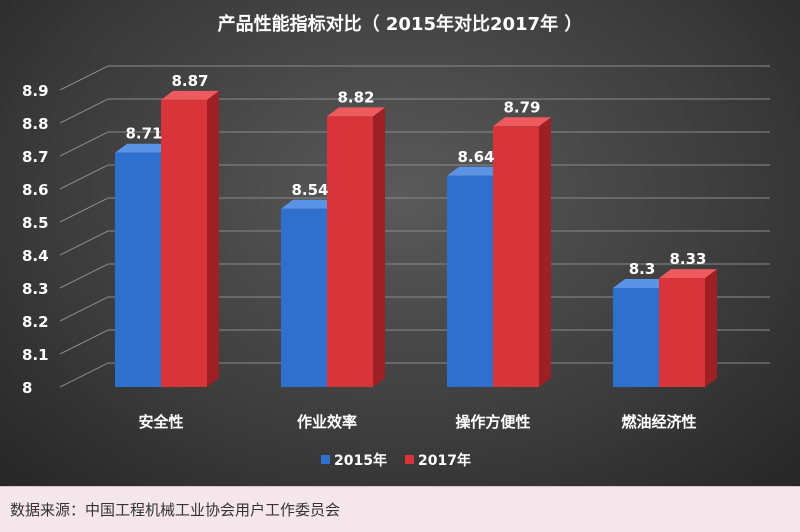 Image resolution: width=800 pixels, height=532 pixels. What do you see at coordinates (35, 289) in the screenshot?
I see `y-tick-label: 8.3` at bounding box center [35, 289].